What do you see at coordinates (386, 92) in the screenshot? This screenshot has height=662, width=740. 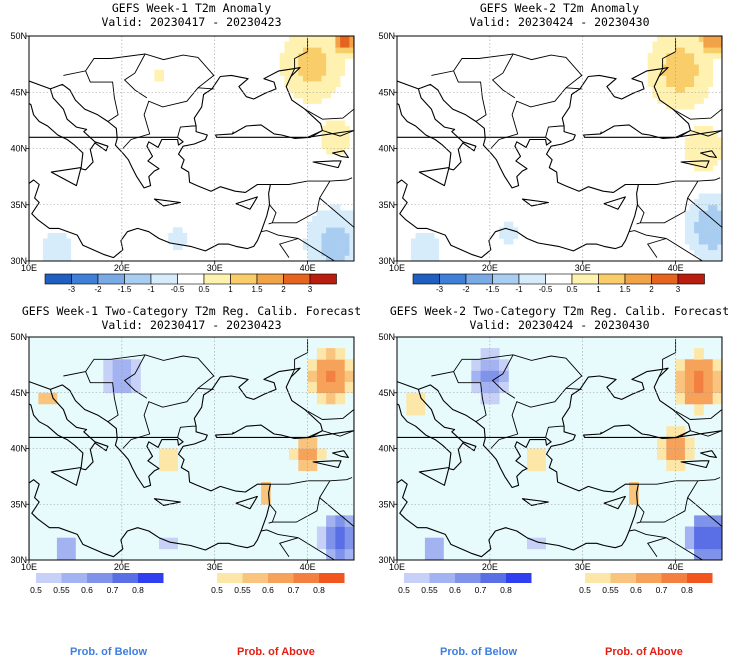 I see `y-tick-label: 45N` at bounding box center [386, 92].